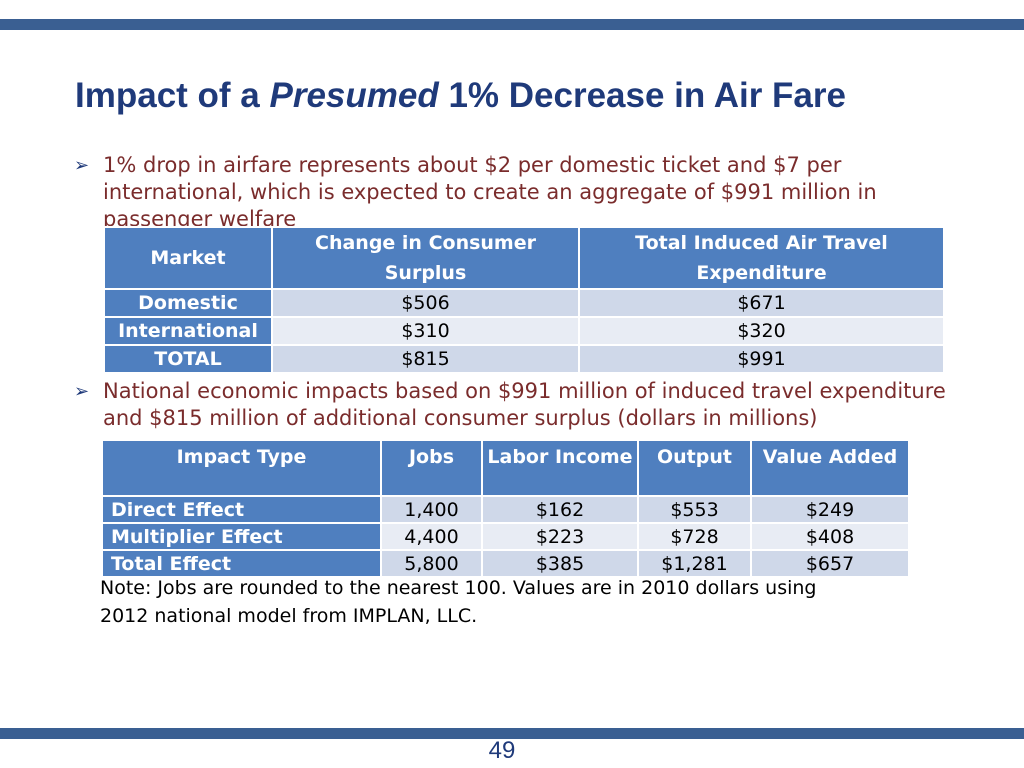 This screenshot has height=768, width=1024. I want to click on column-header: Change in Consumer Surplus, so click(425, 258).